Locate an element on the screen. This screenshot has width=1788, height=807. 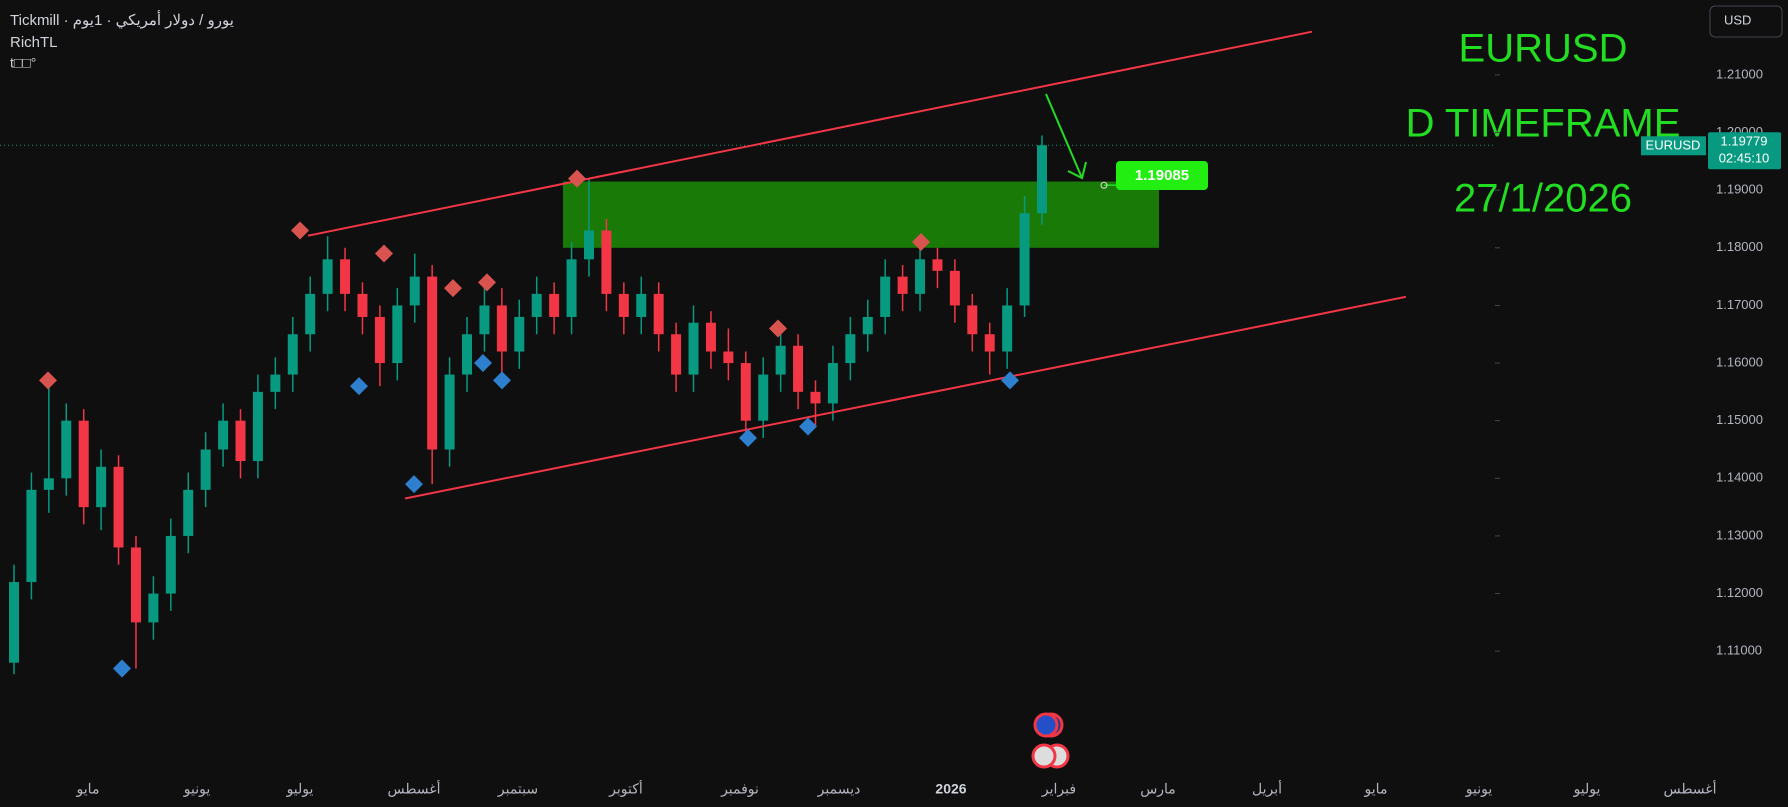
annotation: D TIMEFRAME is located at coordinates (1543, 124).